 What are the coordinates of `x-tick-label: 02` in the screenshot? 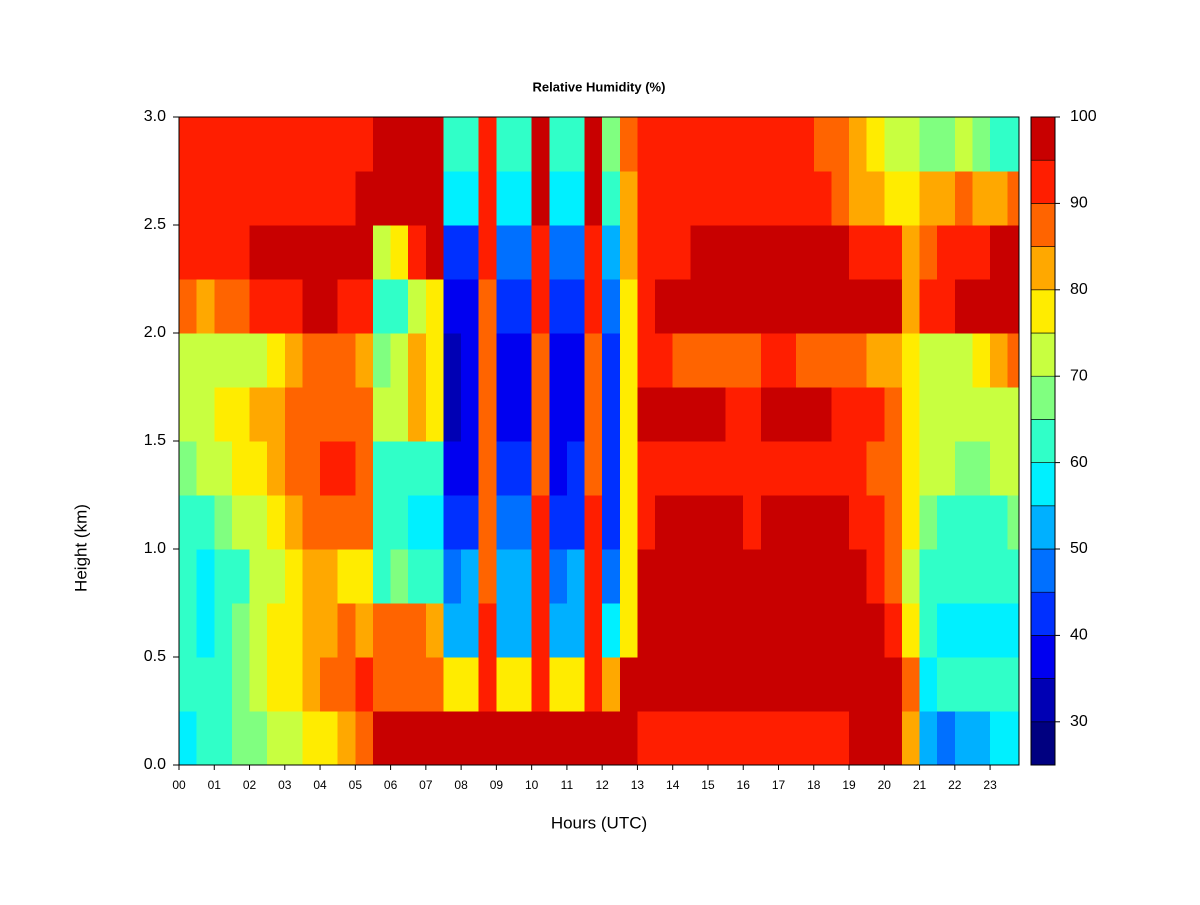 It's located at (250, 785).